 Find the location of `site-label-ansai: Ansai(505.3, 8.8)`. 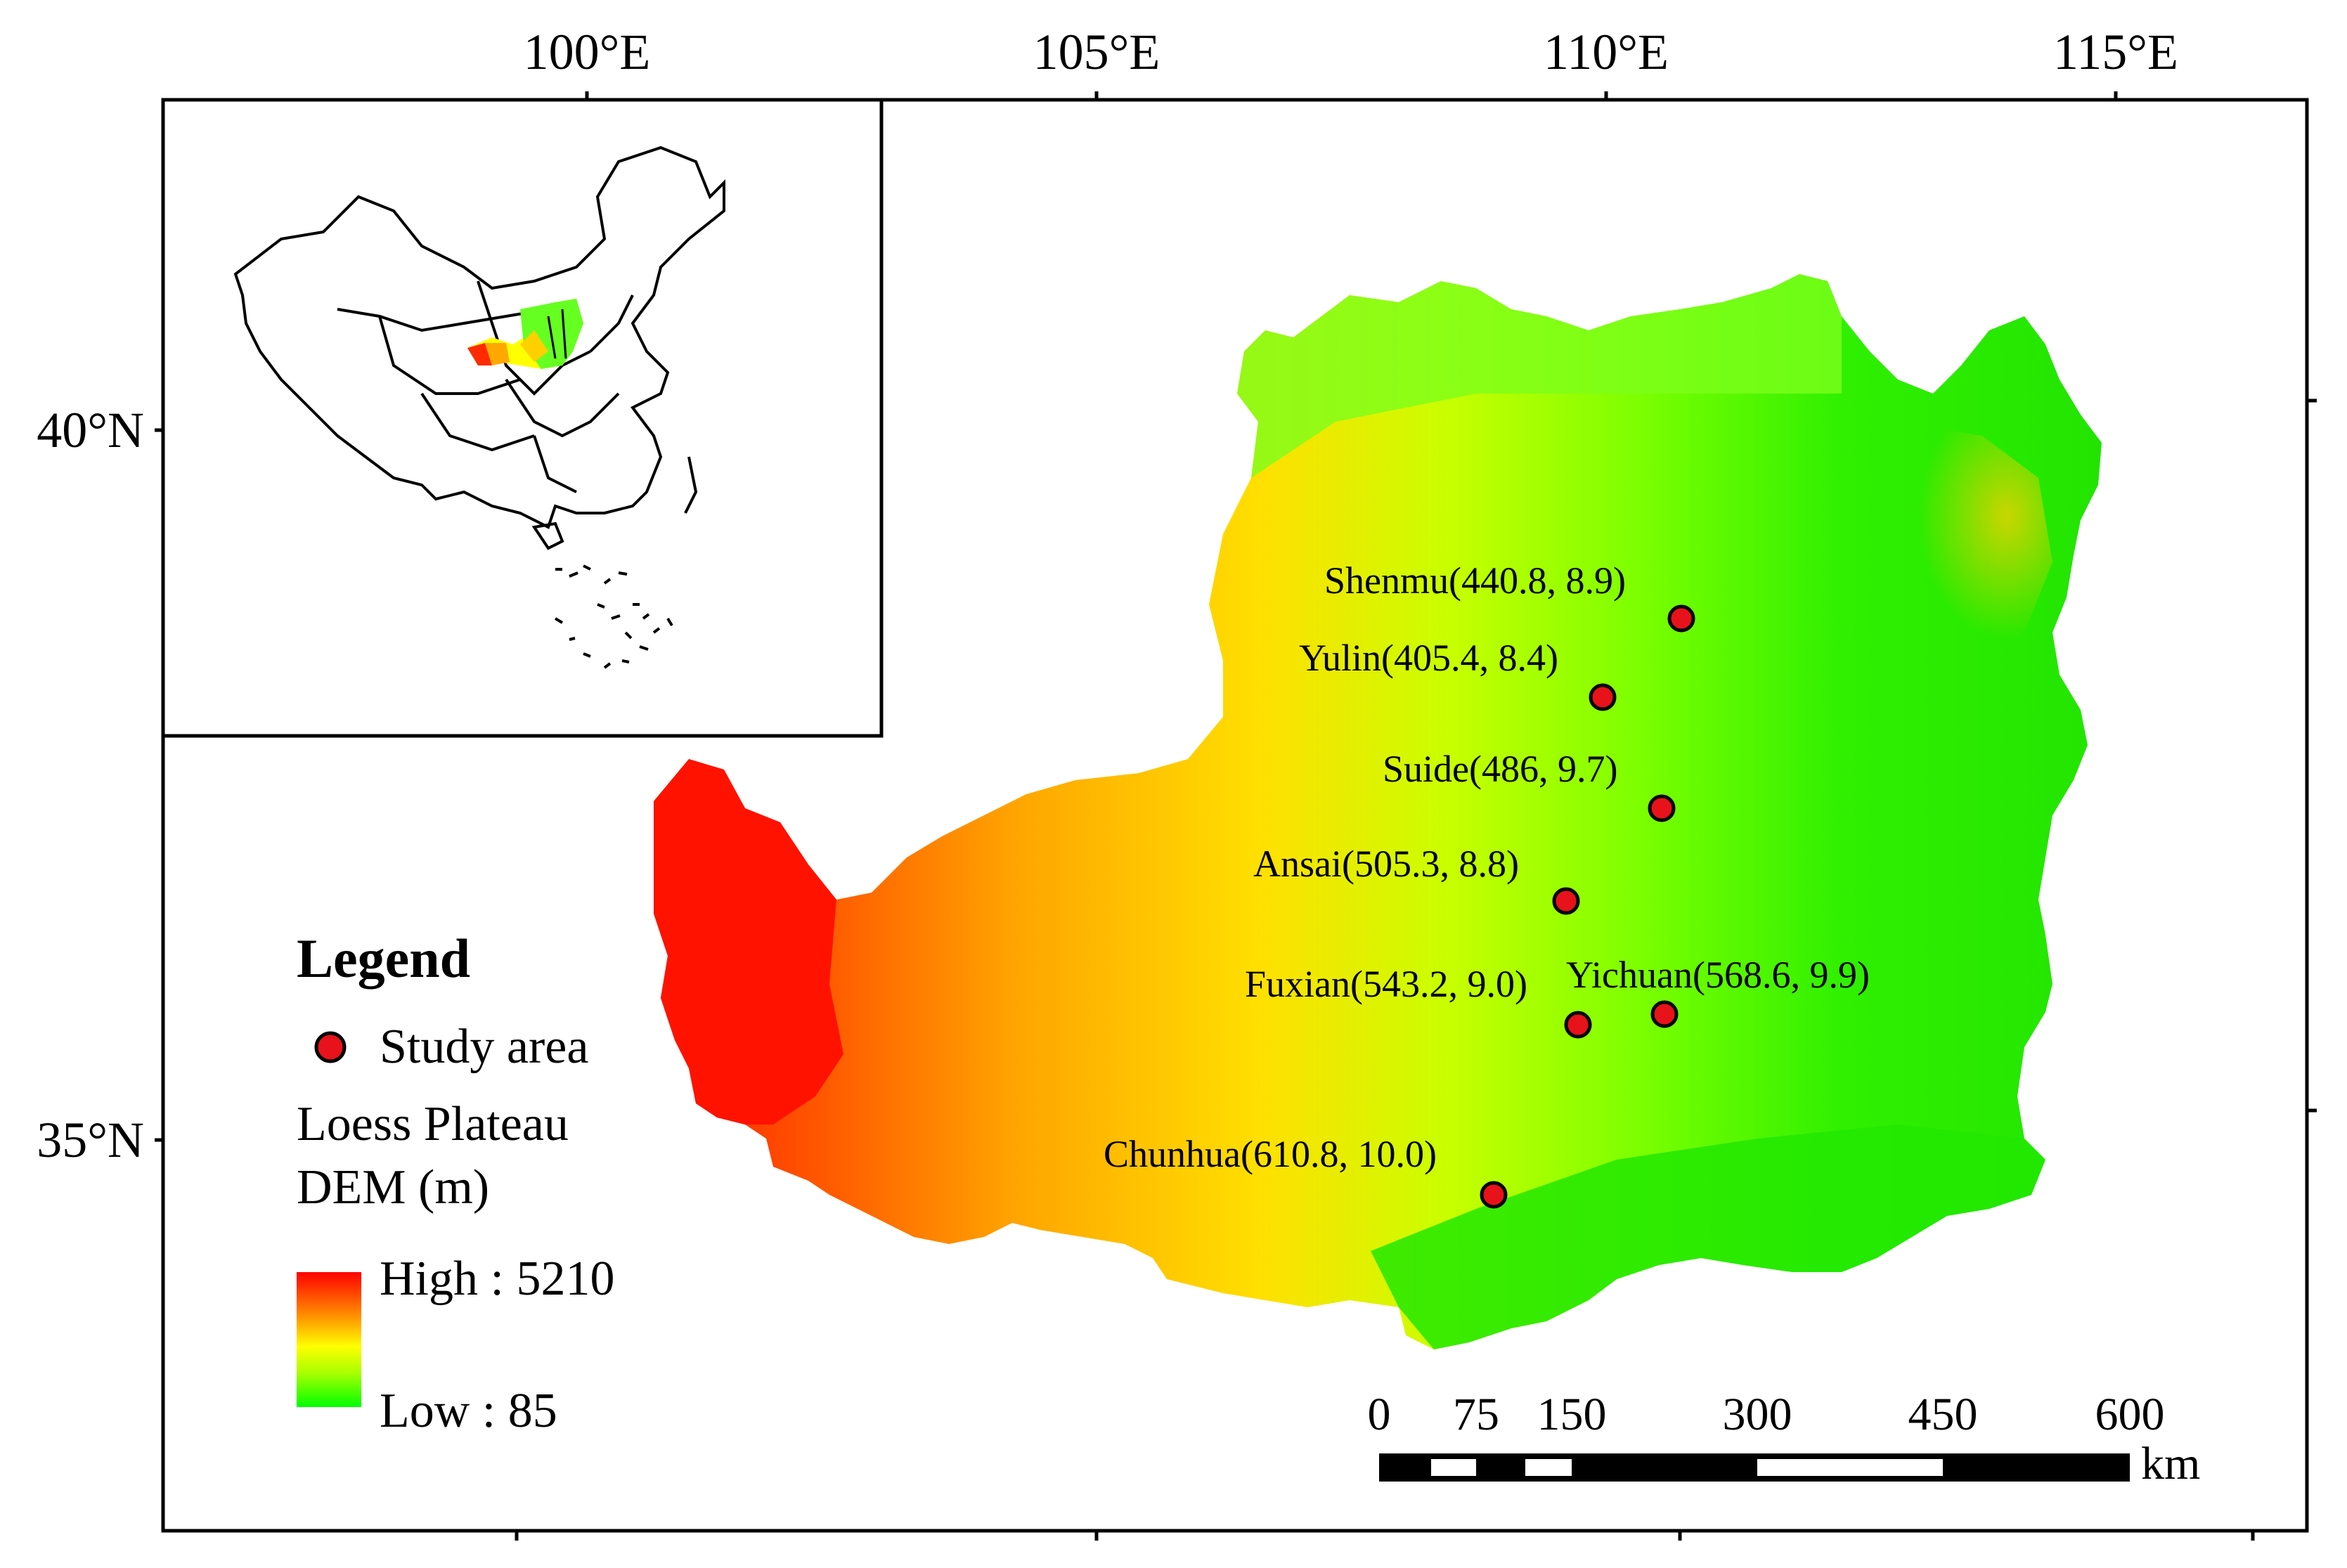

site-label-ansai: Ansai(505.3, 8.8) is located at coordinates (1386, 864).